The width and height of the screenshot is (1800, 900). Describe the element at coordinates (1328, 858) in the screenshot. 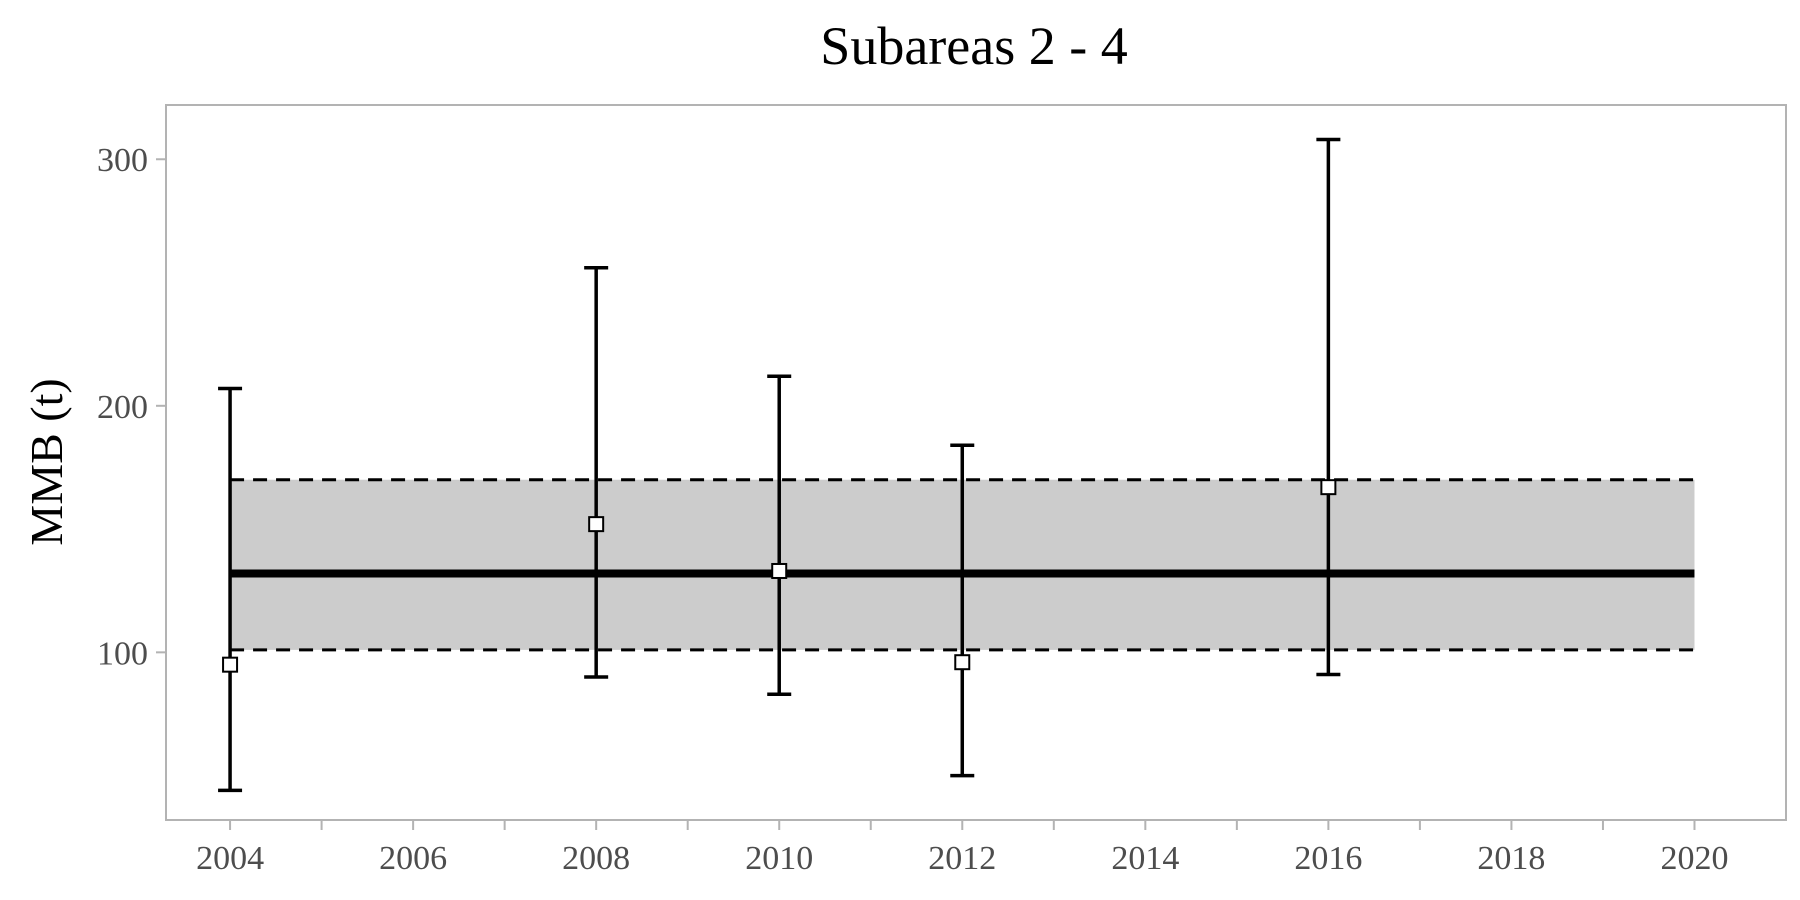

I see `x-tick-label: 2016` at that location.